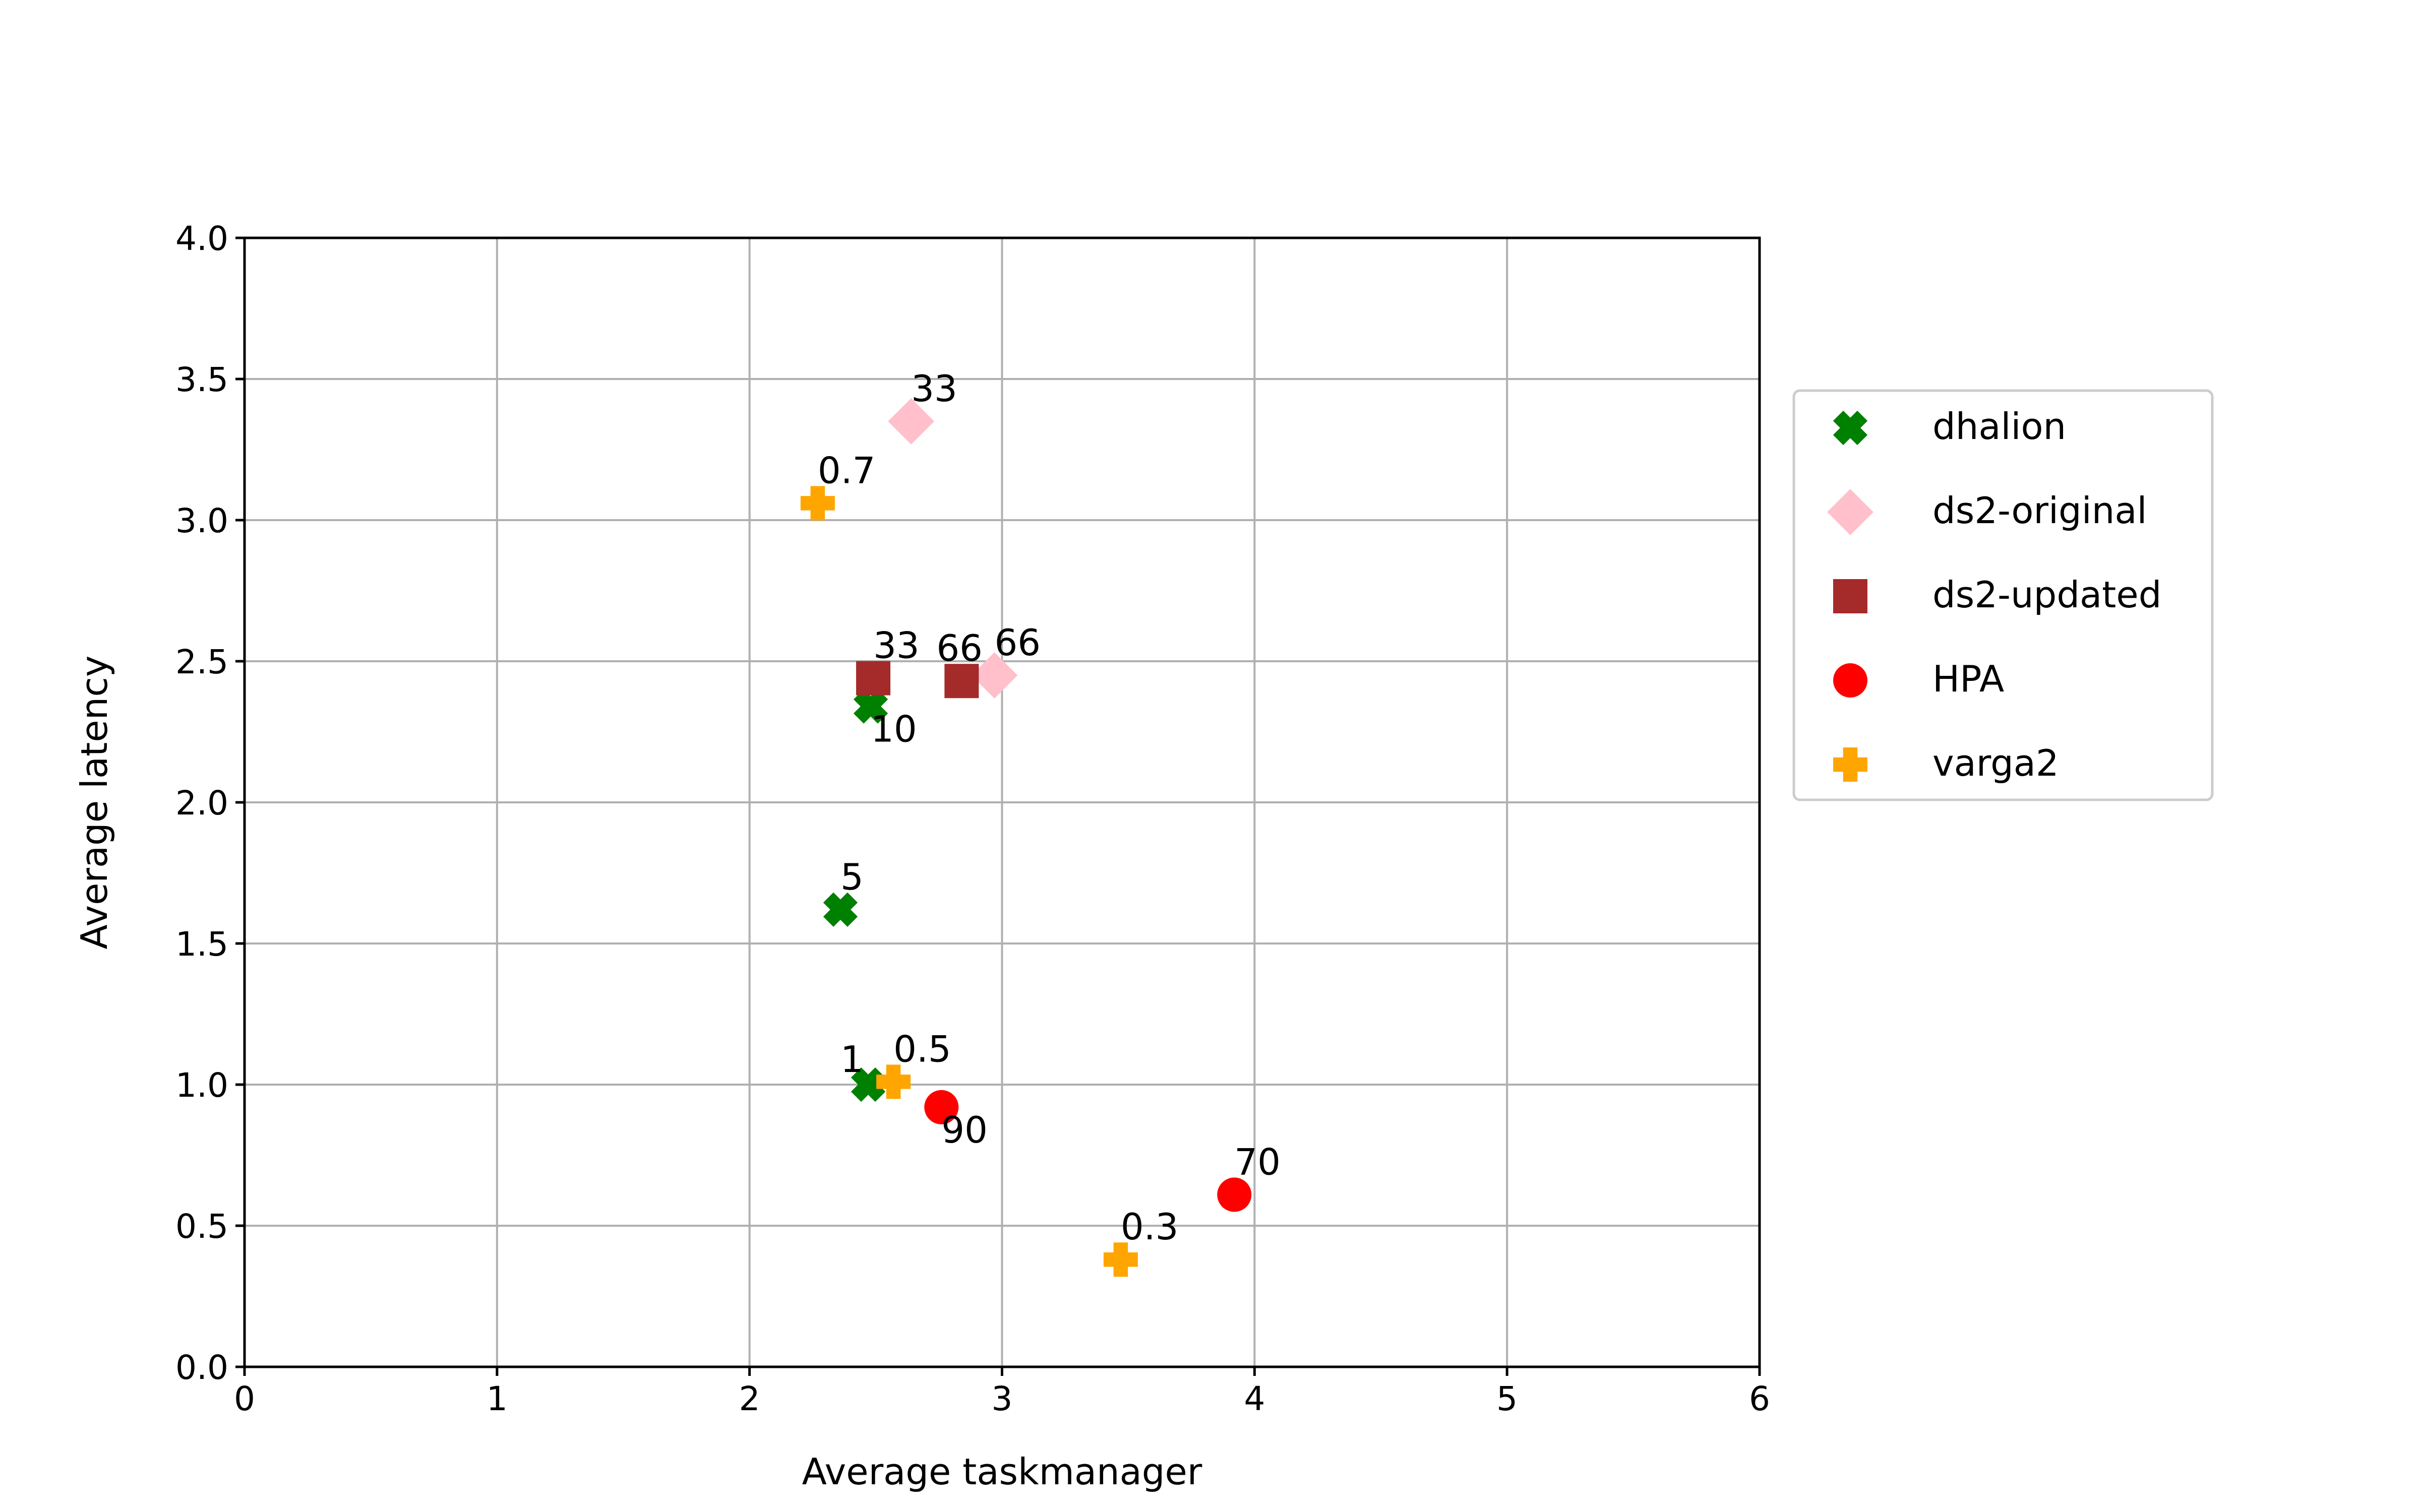 This screenshot has width=2420, height=1512. I want to click on x-axis-title: Average taskmanager, so click(1002, 1472).